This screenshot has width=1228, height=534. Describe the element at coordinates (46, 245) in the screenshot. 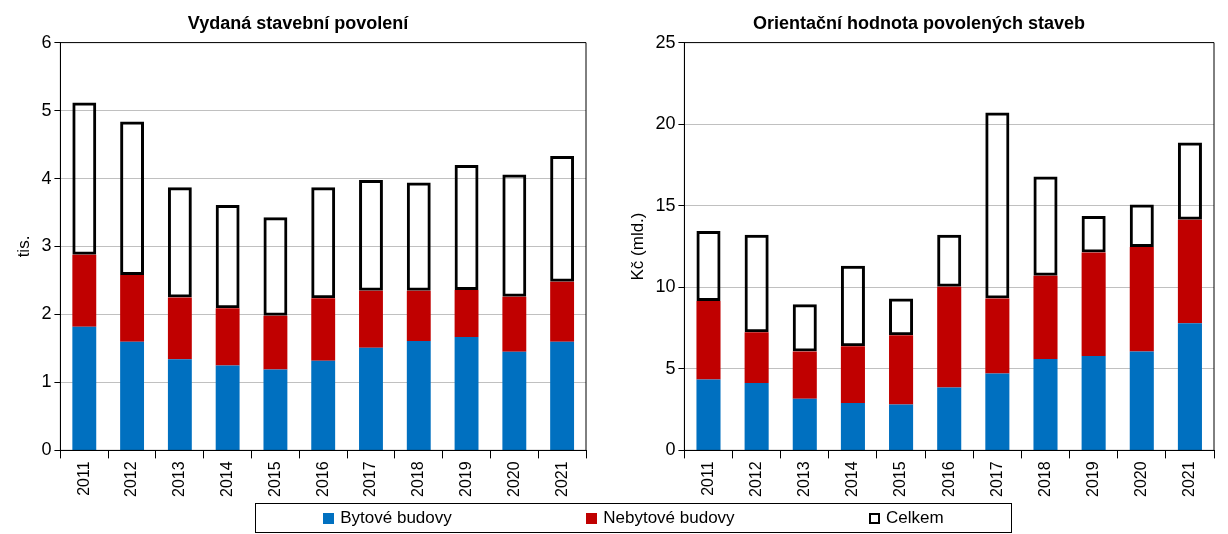

I see `y-tick-label: 3` at that location.